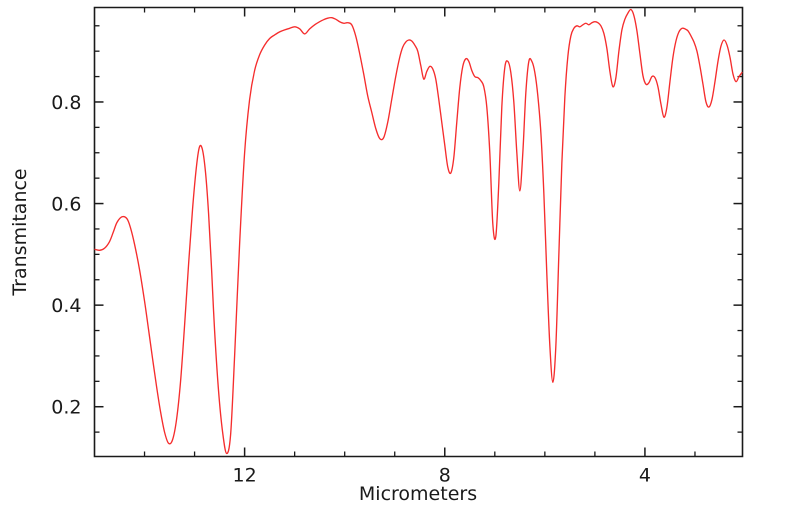 Image resolution: width=799 pixels, height=516 pixels. I want to click on y-tick-label: 0.6, so click(66, 205).